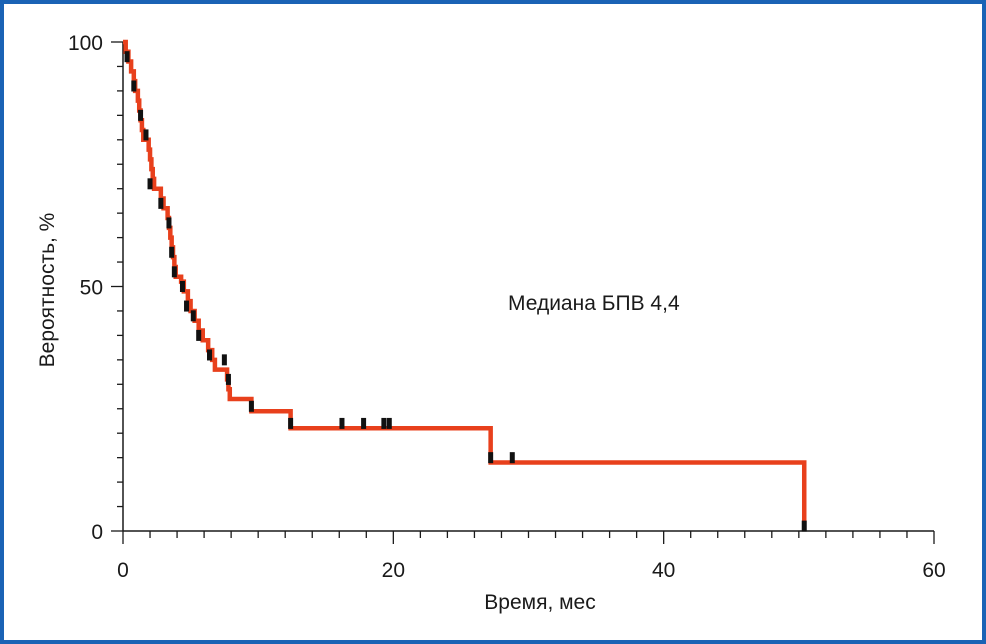 This screenshot has height=644, width=986. What do you see at coordinates (97, 532) in the screenshot?
I see `y-tick-label: 0` at bounding box center [97, 532].